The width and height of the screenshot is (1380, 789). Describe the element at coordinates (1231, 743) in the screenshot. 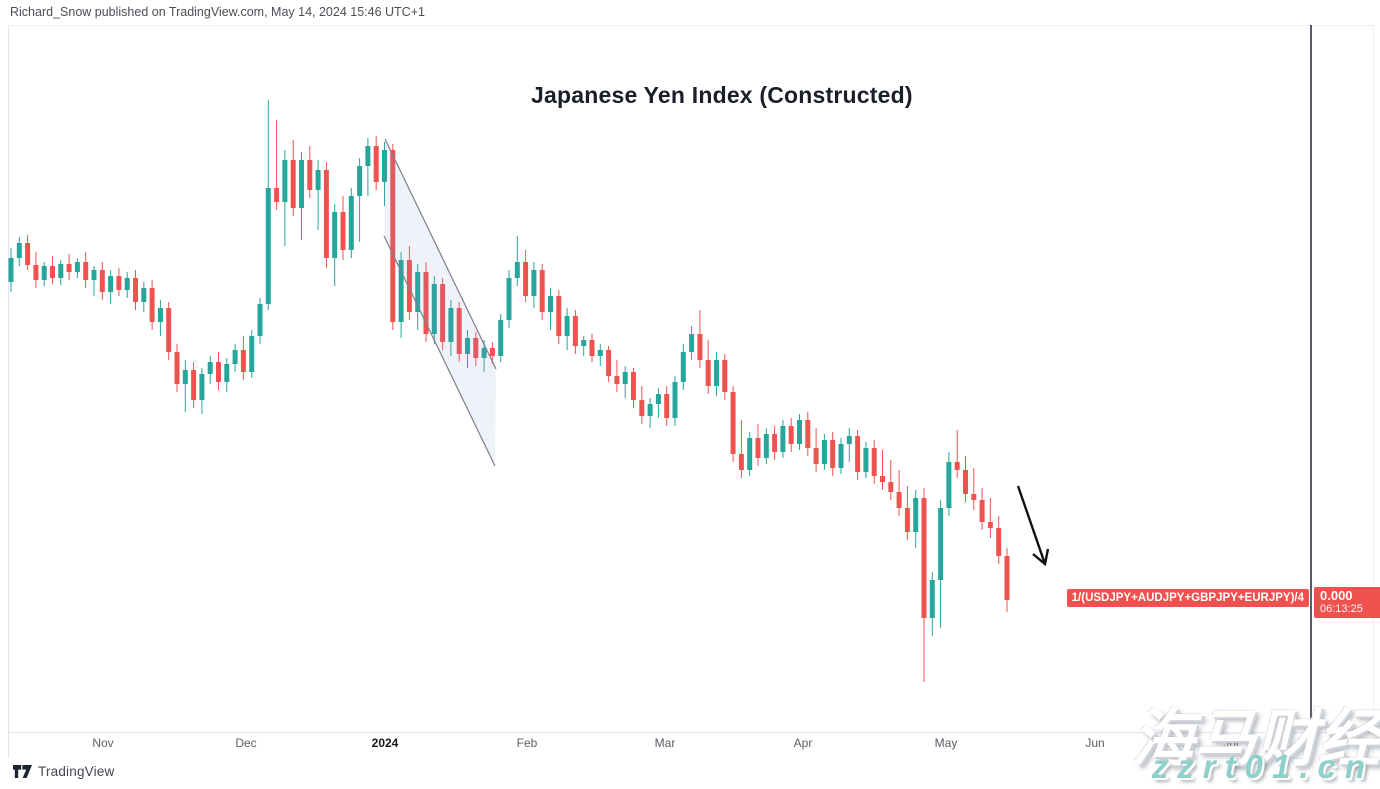

I see `x-axis-label: Jul` at that location.